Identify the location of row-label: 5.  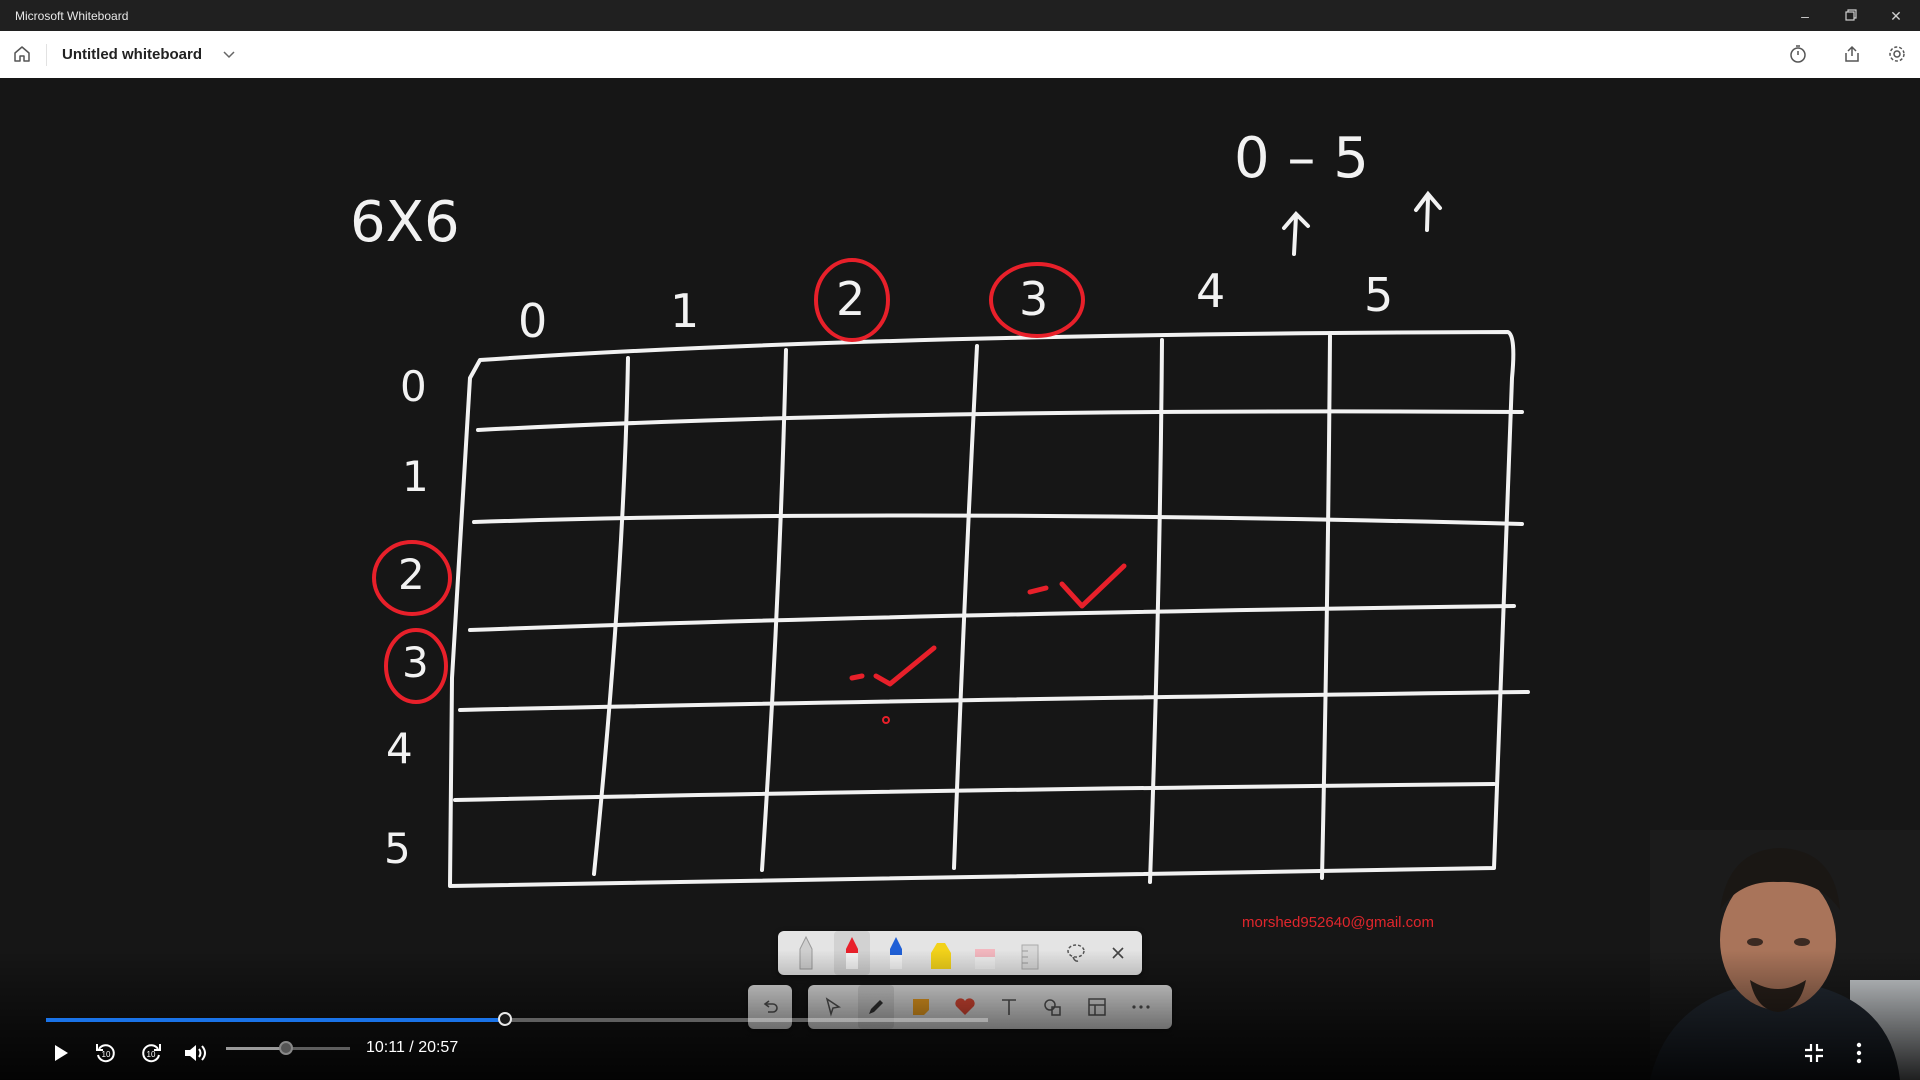
(397, 848).